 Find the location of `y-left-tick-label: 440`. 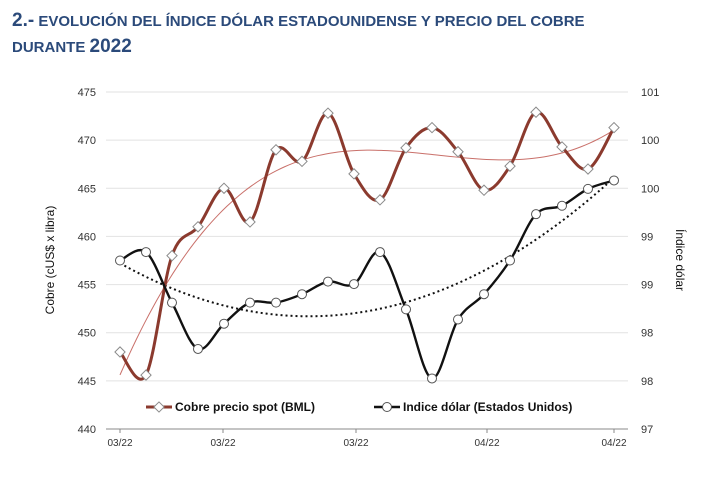

y-left-tick-label: 440 is located at coordinates (87, 430).